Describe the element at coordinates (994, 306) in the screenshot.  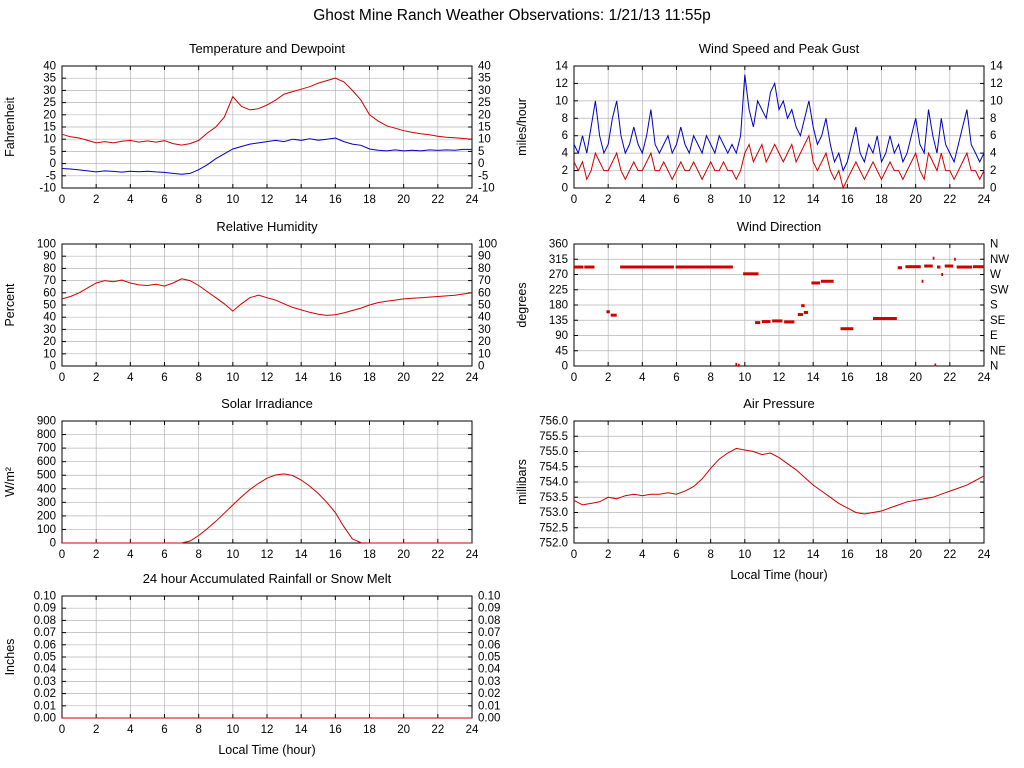
I see `svg-text: S` at that location.